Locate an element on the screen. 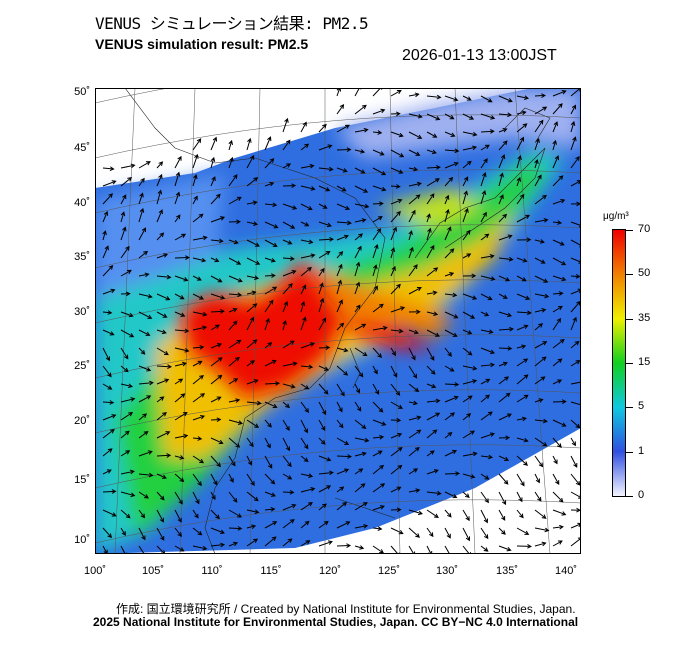  lat-label: 40˚ is located at coordinates (82, 203).